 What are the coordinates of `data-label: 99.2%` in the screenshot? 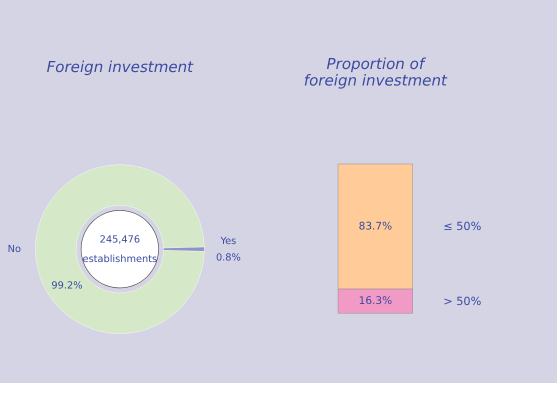 It's located at (67, 286).